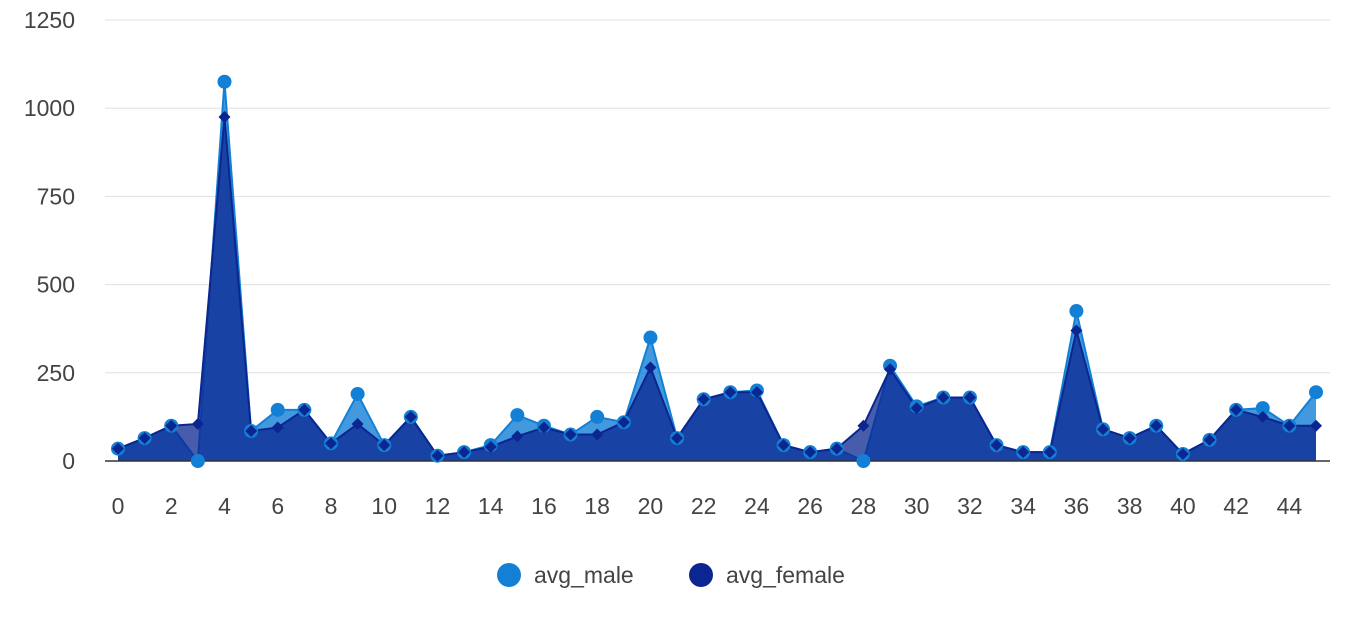 The image size is (1350, 634). What do you see at coordinates (384, 506) in the screenshot?
I see `x-tick-label: 10` at bounding box center [384, 506].